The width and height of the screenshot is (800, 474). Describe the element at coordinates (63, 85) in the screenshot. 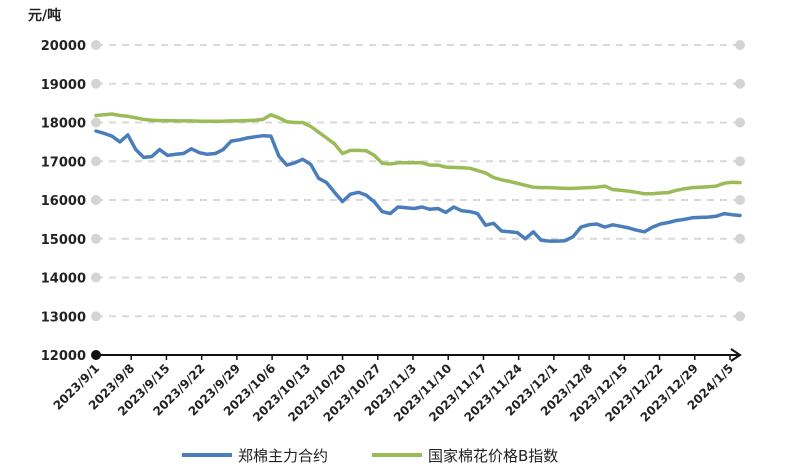

I see `y-tick-label: 19000` at that location.